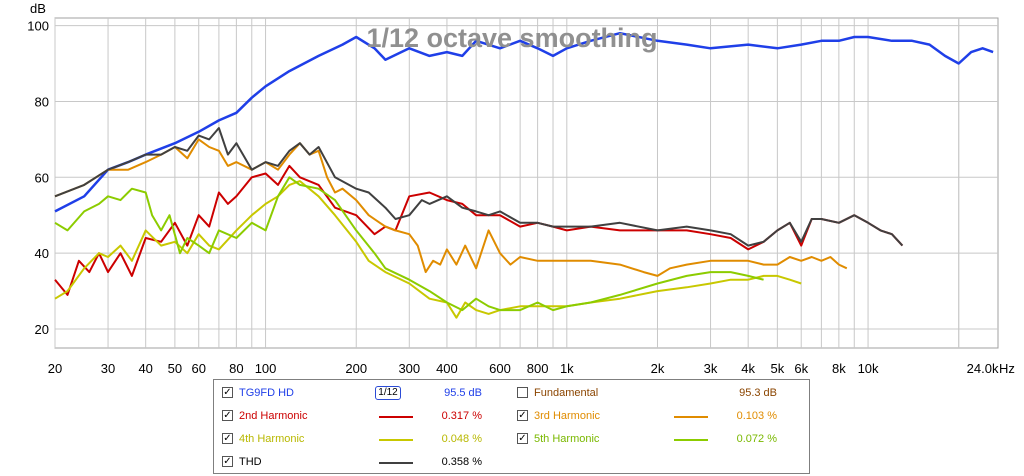 The width and height of the screenshot is (1024, 476). Describe the element at coordinates (748, 368) in the screenshot. I see `x-tick-label: 4k` at that location.